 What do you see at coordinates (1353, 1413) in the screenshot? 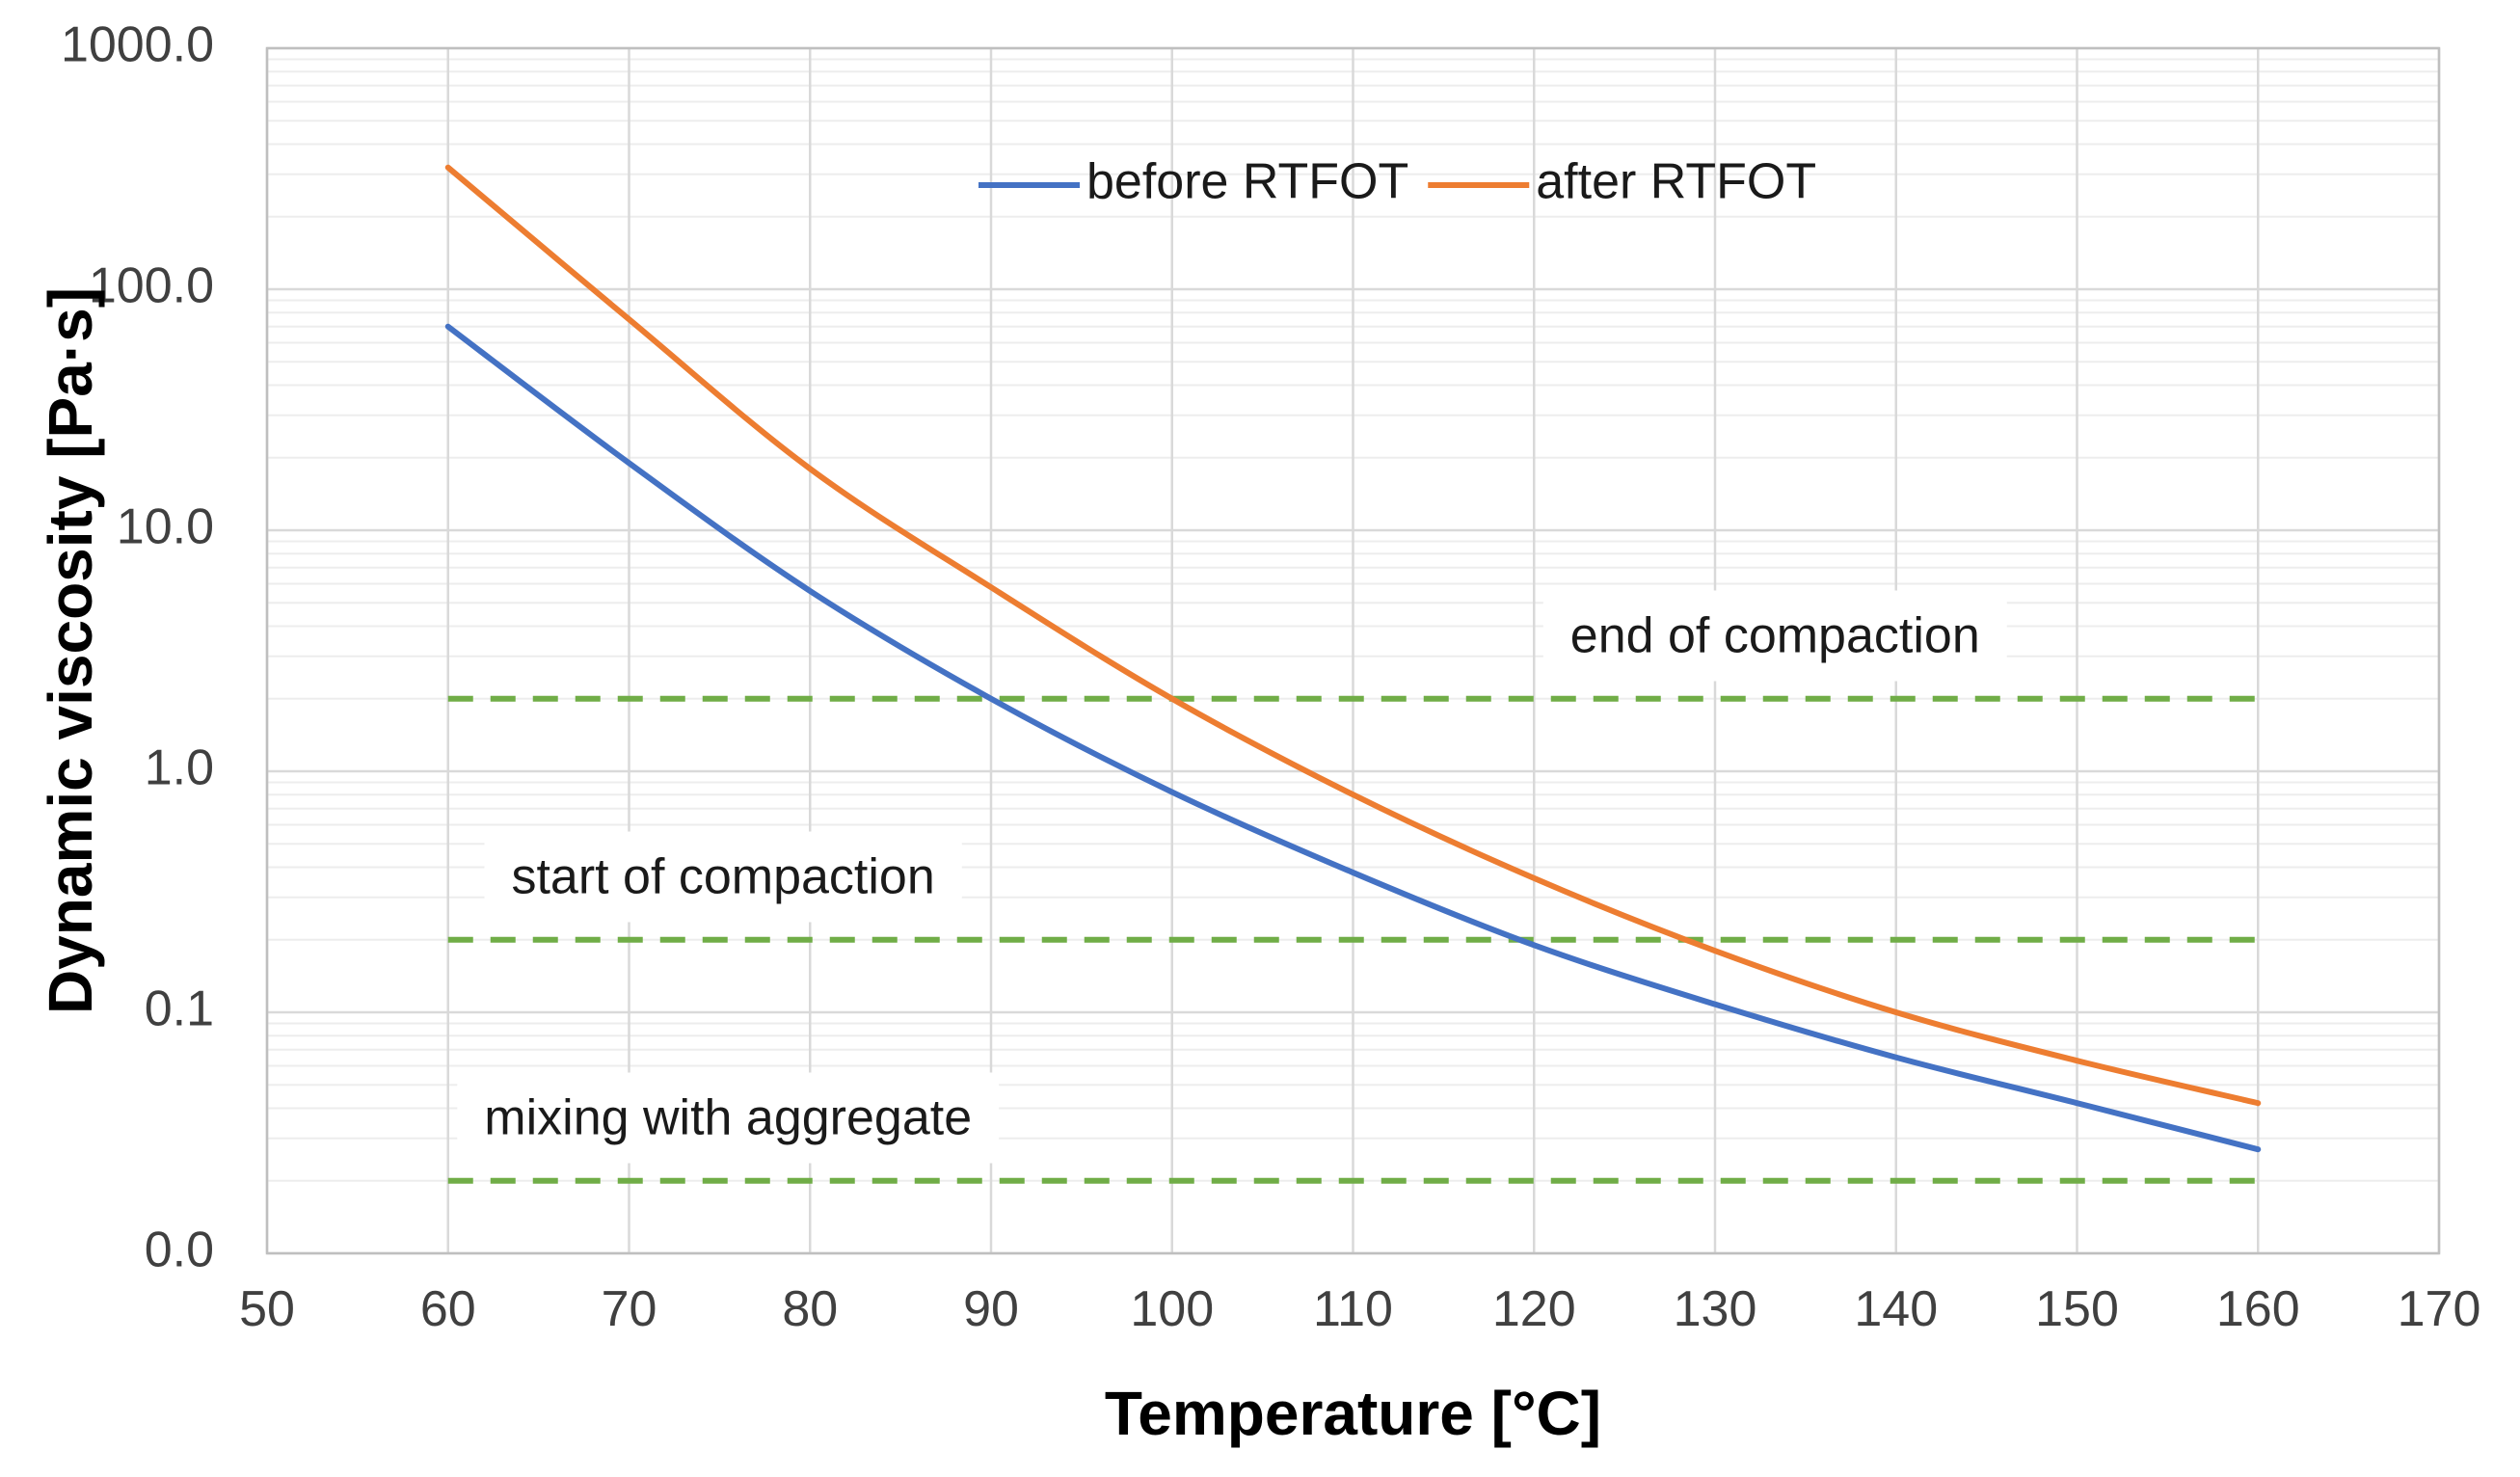
I see `x-axis-title: Temperature [°C]` at bounding box center [1353, 1413].